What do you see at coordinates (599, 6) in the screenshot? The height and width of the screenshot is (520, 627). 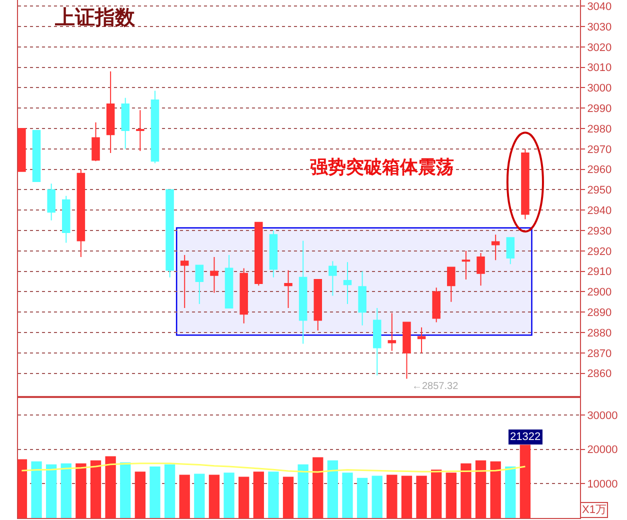 I see `y-tick-label: 3040` at bounding box center [599, 6].